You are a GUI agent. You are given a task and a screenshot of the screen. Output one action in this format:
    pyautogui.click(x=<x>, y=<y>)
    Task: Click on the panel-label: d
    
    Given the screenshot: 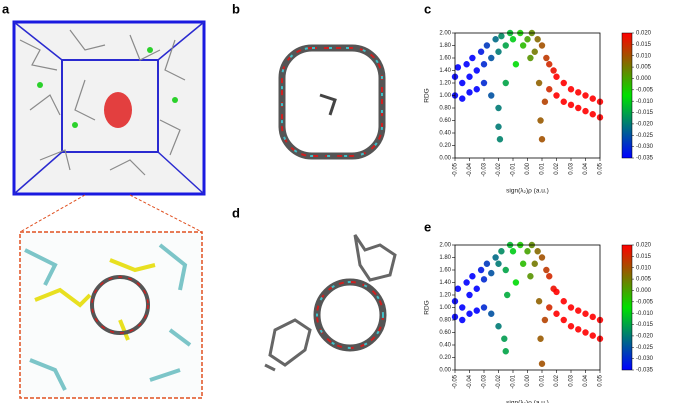 What is the action you would take?
    pyautogui.click(x=236, y=212)
    